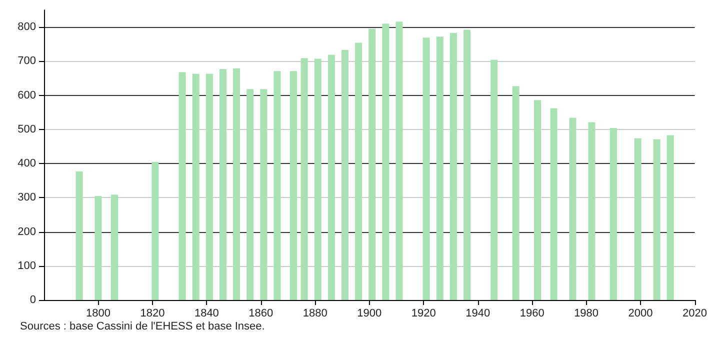 The image size is (710, 340). What do you see at coordinates (27, 198) in the screenshot?
I see `y-tick-label: 300` at bounding box center [27, 198].